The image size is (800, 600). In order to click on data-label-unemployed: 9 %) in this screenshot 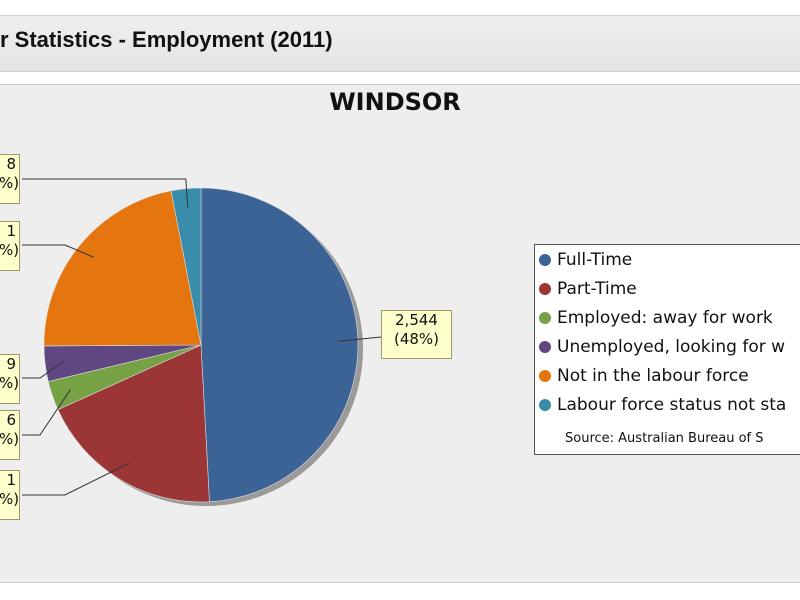, I will do `click(10, 379)`.